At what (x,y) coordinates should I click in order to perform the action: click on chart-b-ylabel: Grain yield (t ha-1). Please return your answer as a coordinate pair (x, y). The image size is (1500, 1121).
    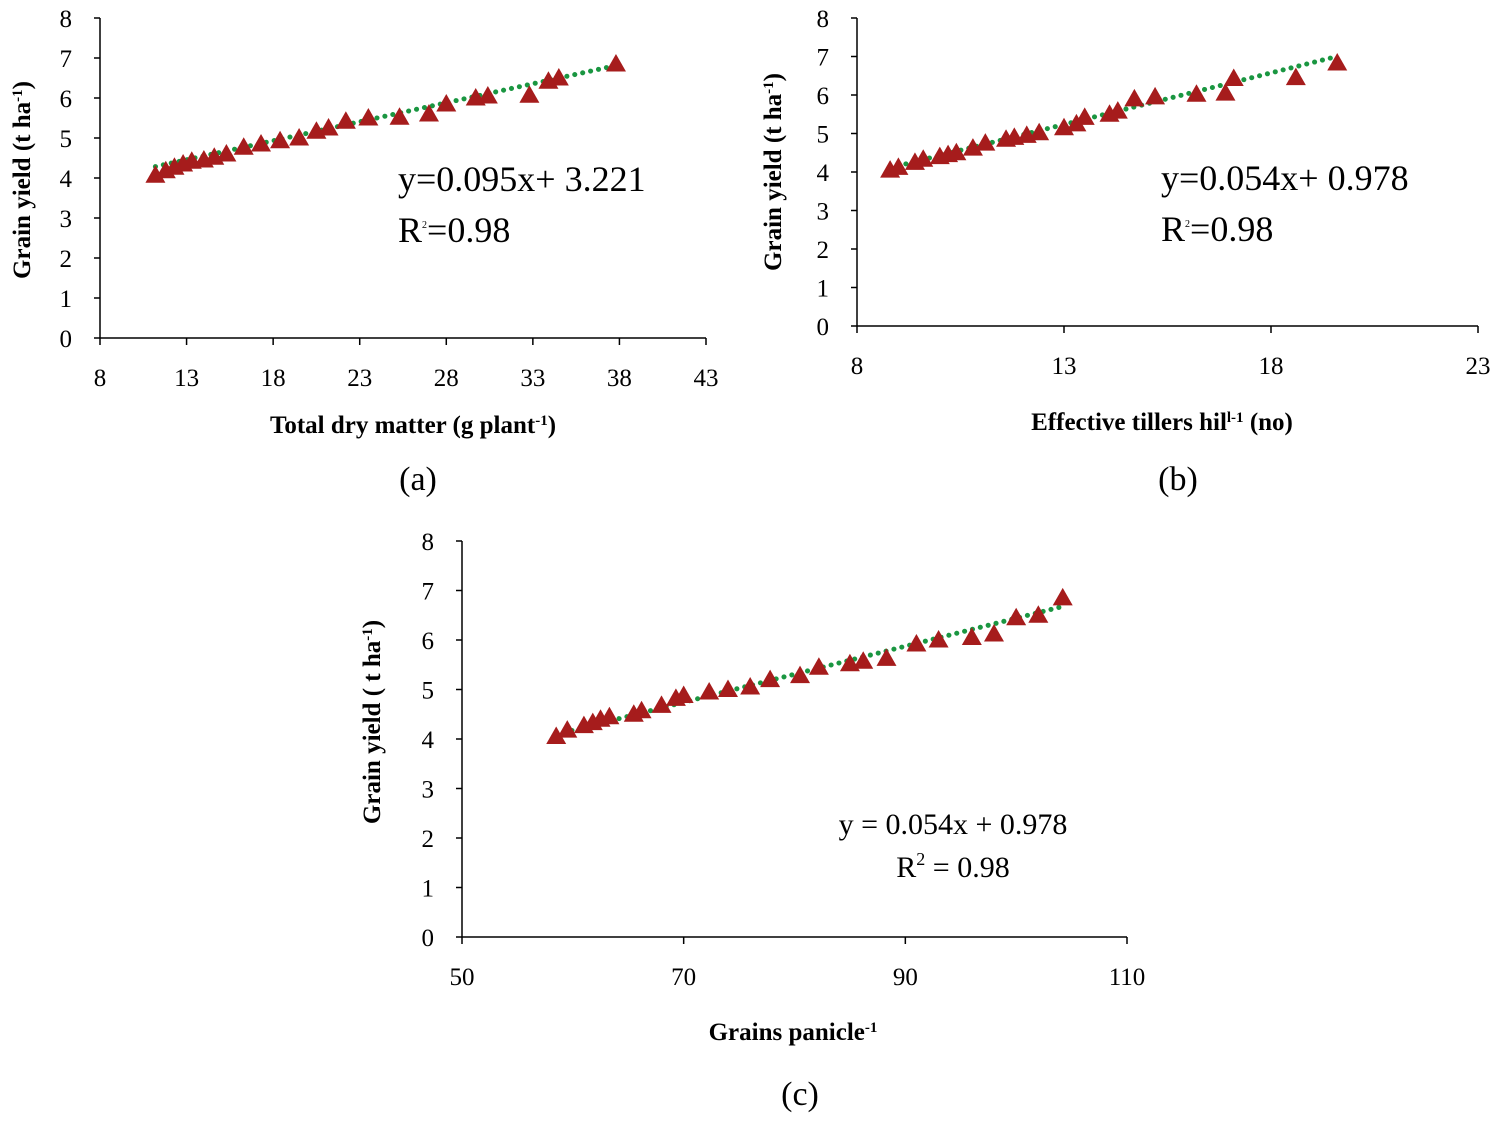
    Looking at the image, I should click on (773, 172).